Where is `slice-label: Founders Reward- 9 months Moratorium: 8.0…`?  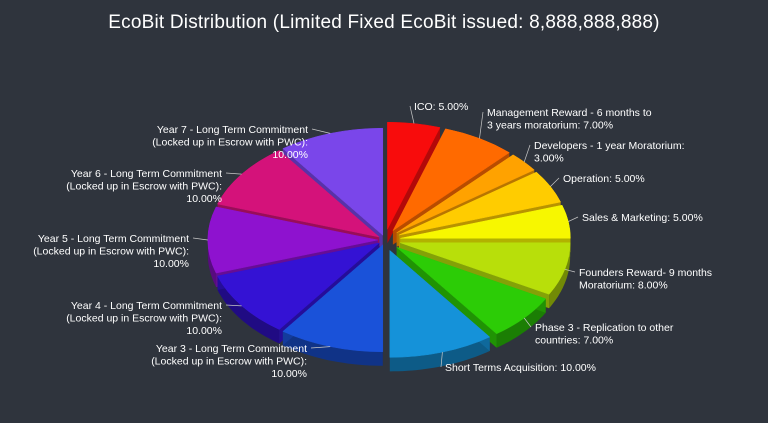
slice-label: Founders Reward- 9 months Moratorium: 8.0… is located at coordinates (645, 279).